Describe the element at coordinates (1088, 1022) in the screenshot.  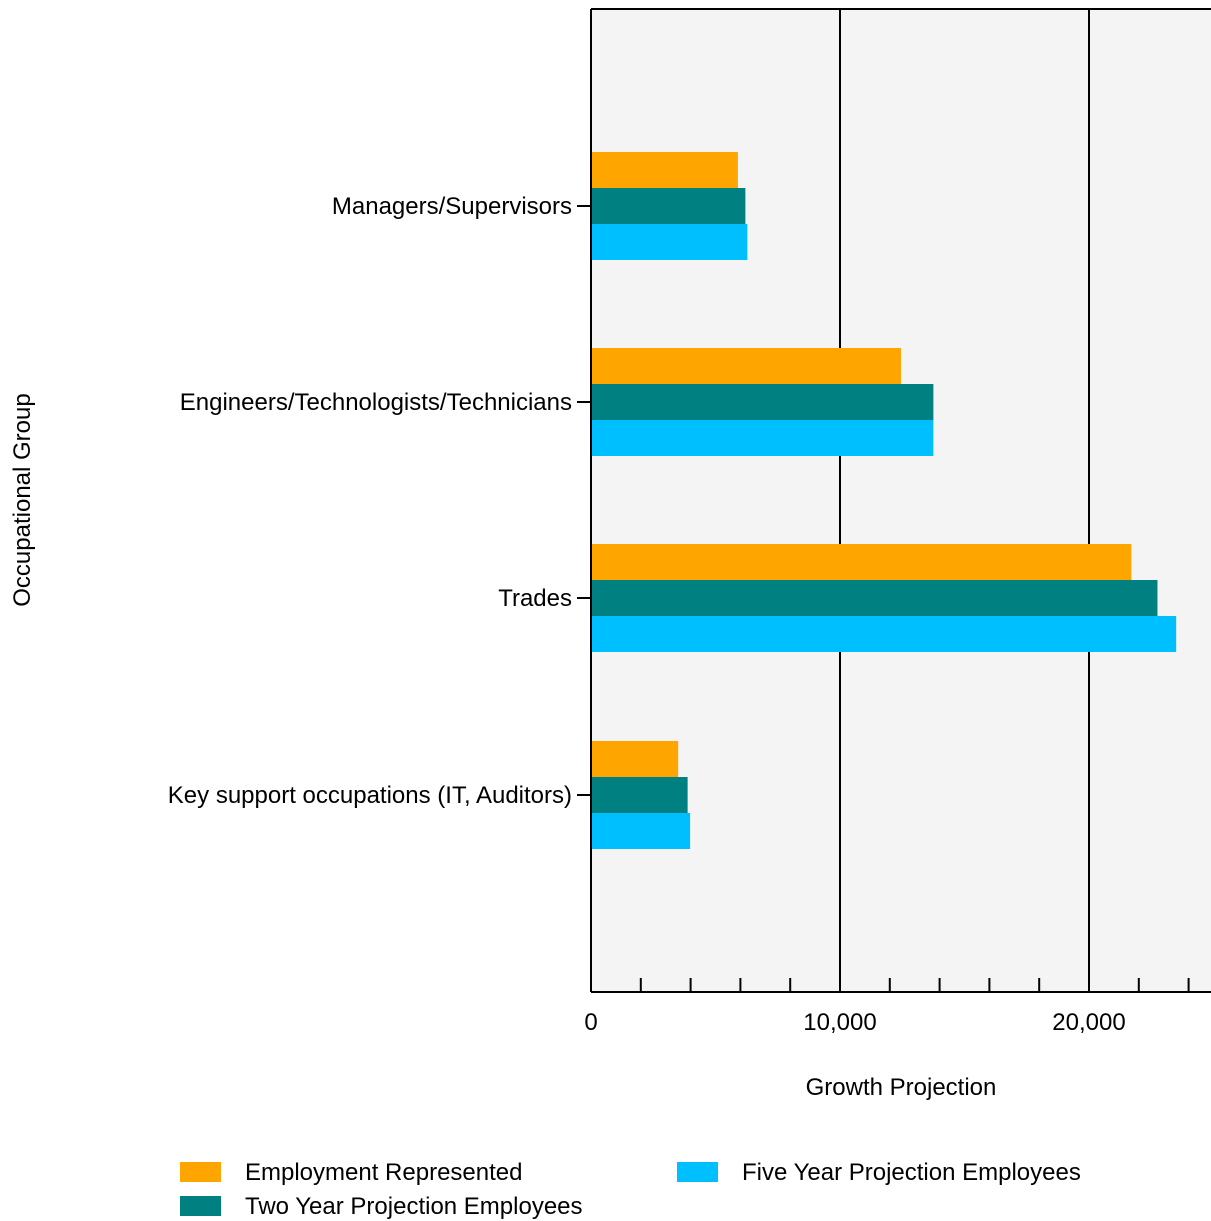
I see `x-tick-label-2: 20,000` at that location.